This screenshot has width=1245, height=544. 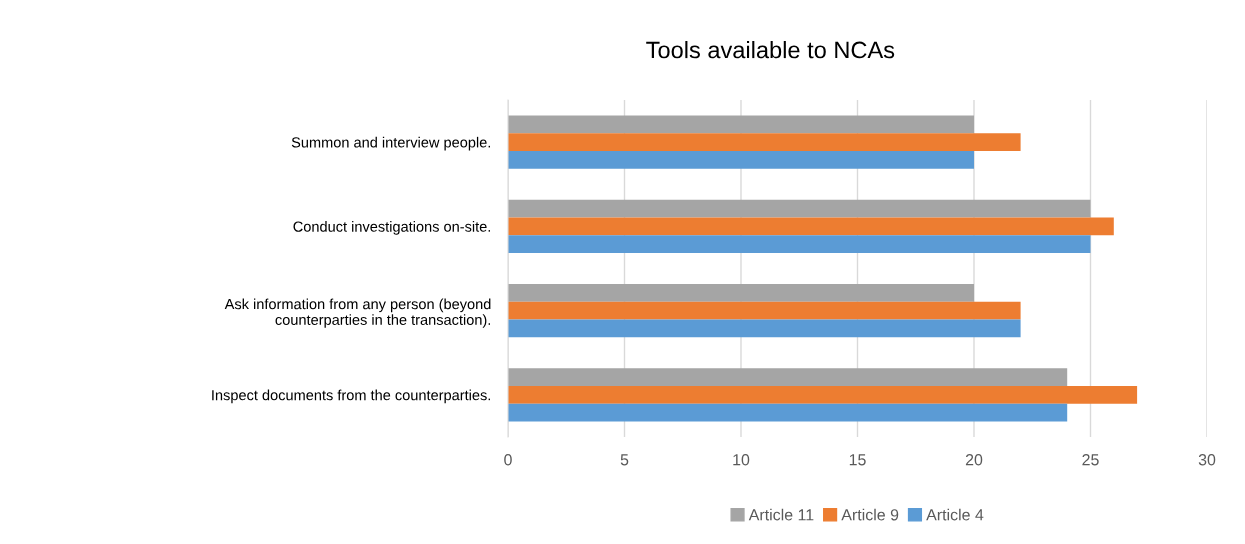 I want to click on x-tick-label: 0, so click(x=508, y=460).